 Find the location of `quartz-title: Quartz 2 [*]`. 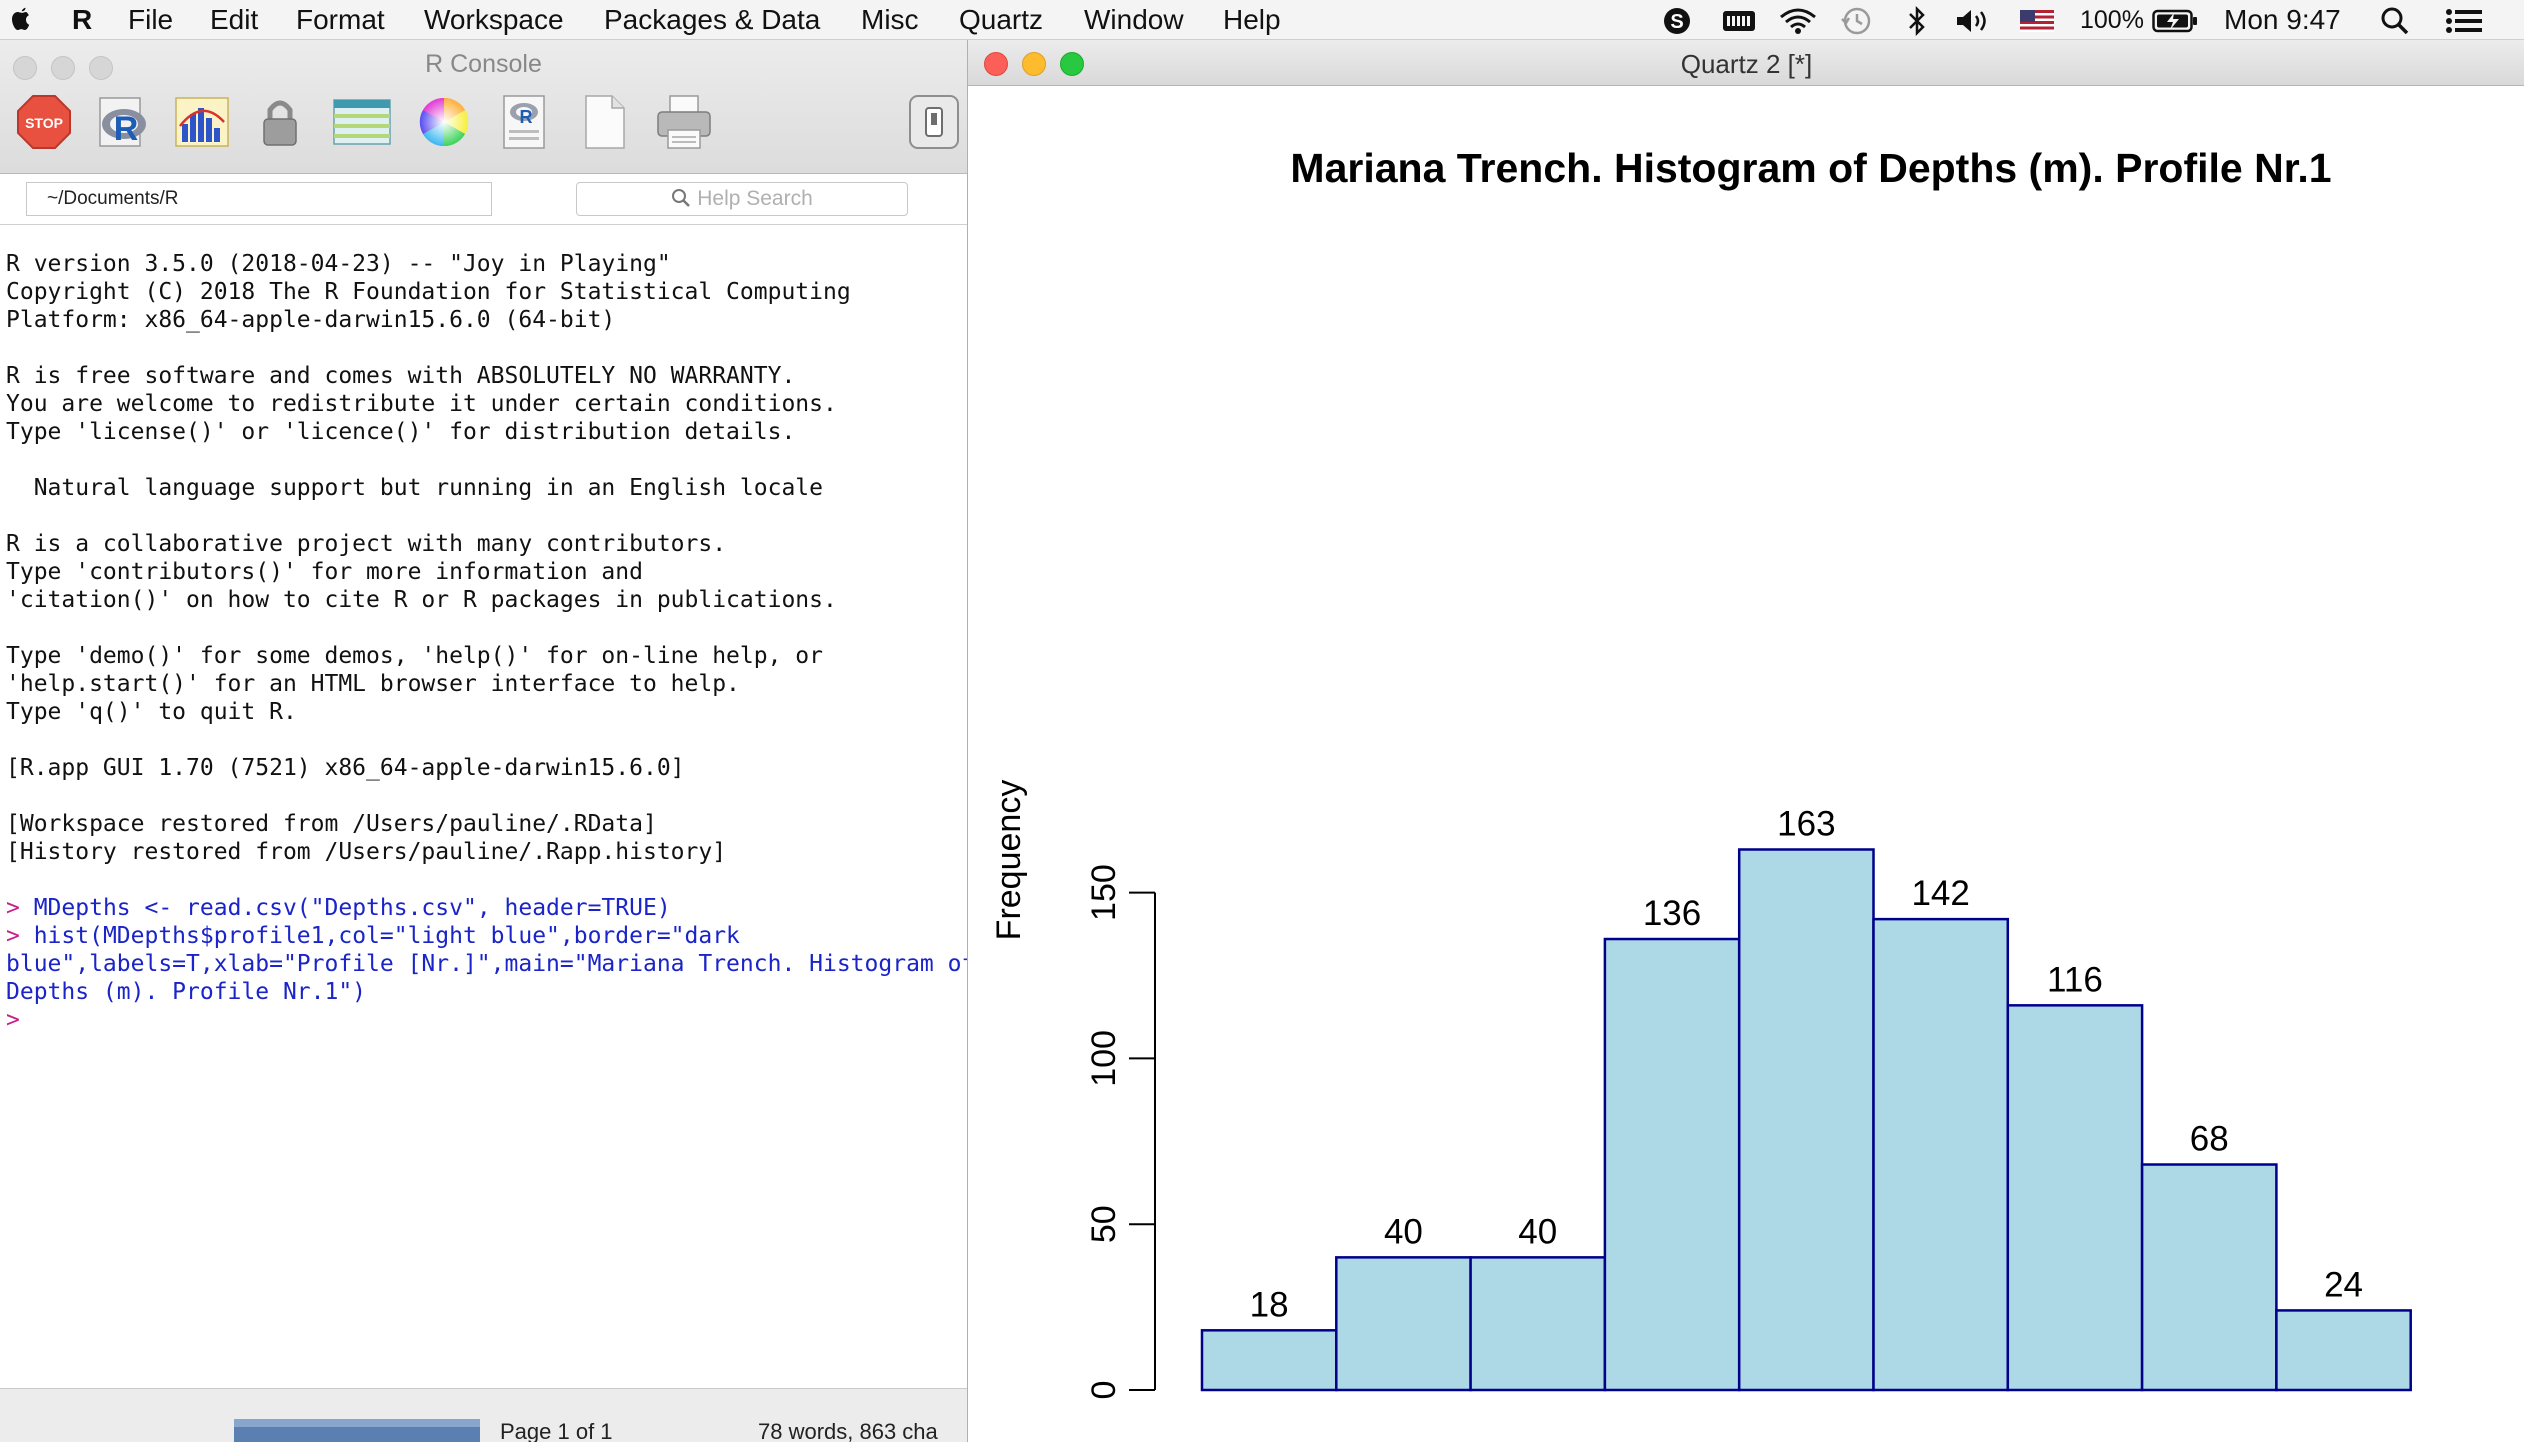

quartz-title: Quartz 2 [*] is located at coordinates (1746, 64).